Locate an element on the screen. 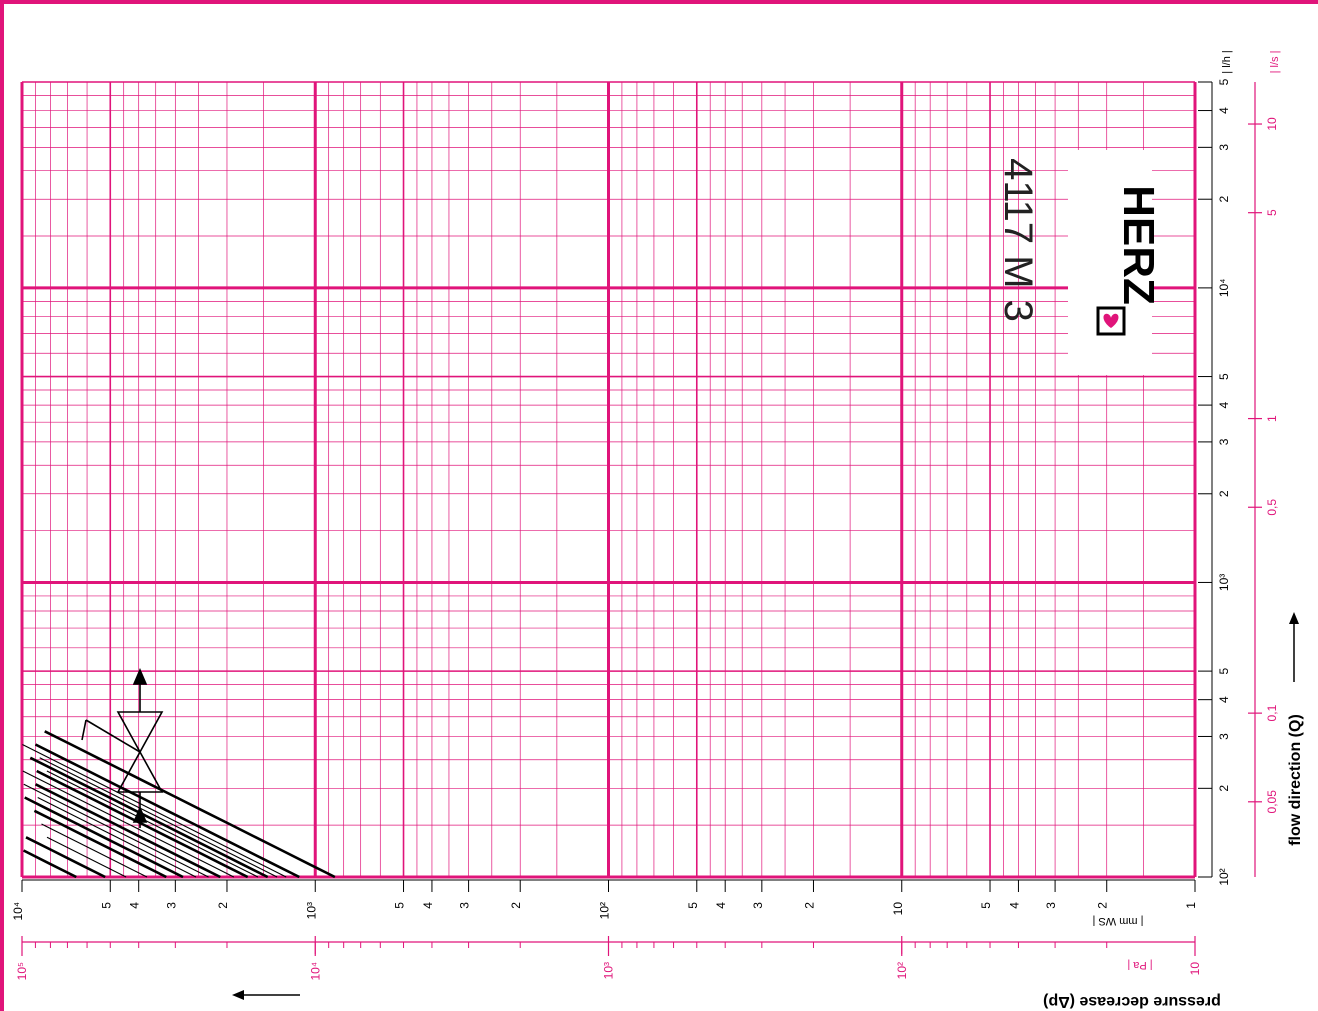 This screenshot has height=1011, width=1318. y2-tick-label: 10⁴ is located at coordinates (315, 971).